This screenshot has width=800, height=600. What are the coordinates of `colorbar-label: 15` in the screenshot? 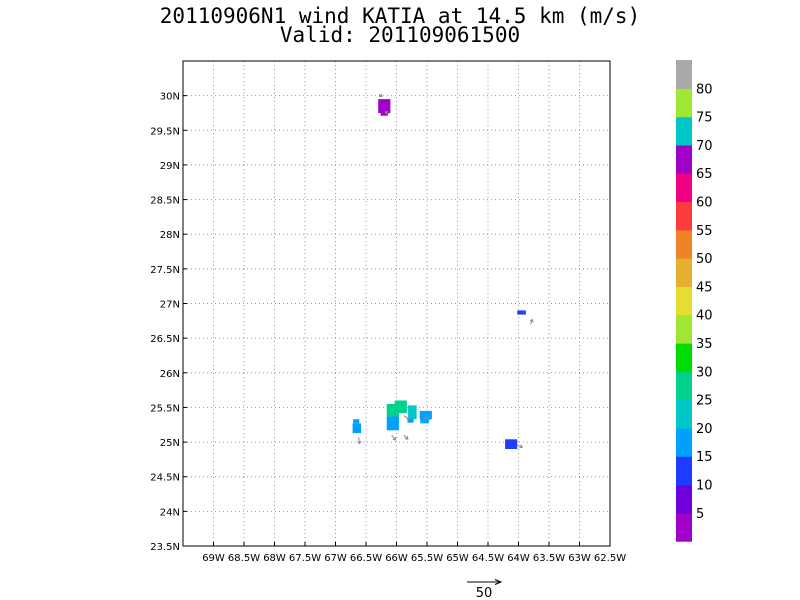 It's located at (704, 457).